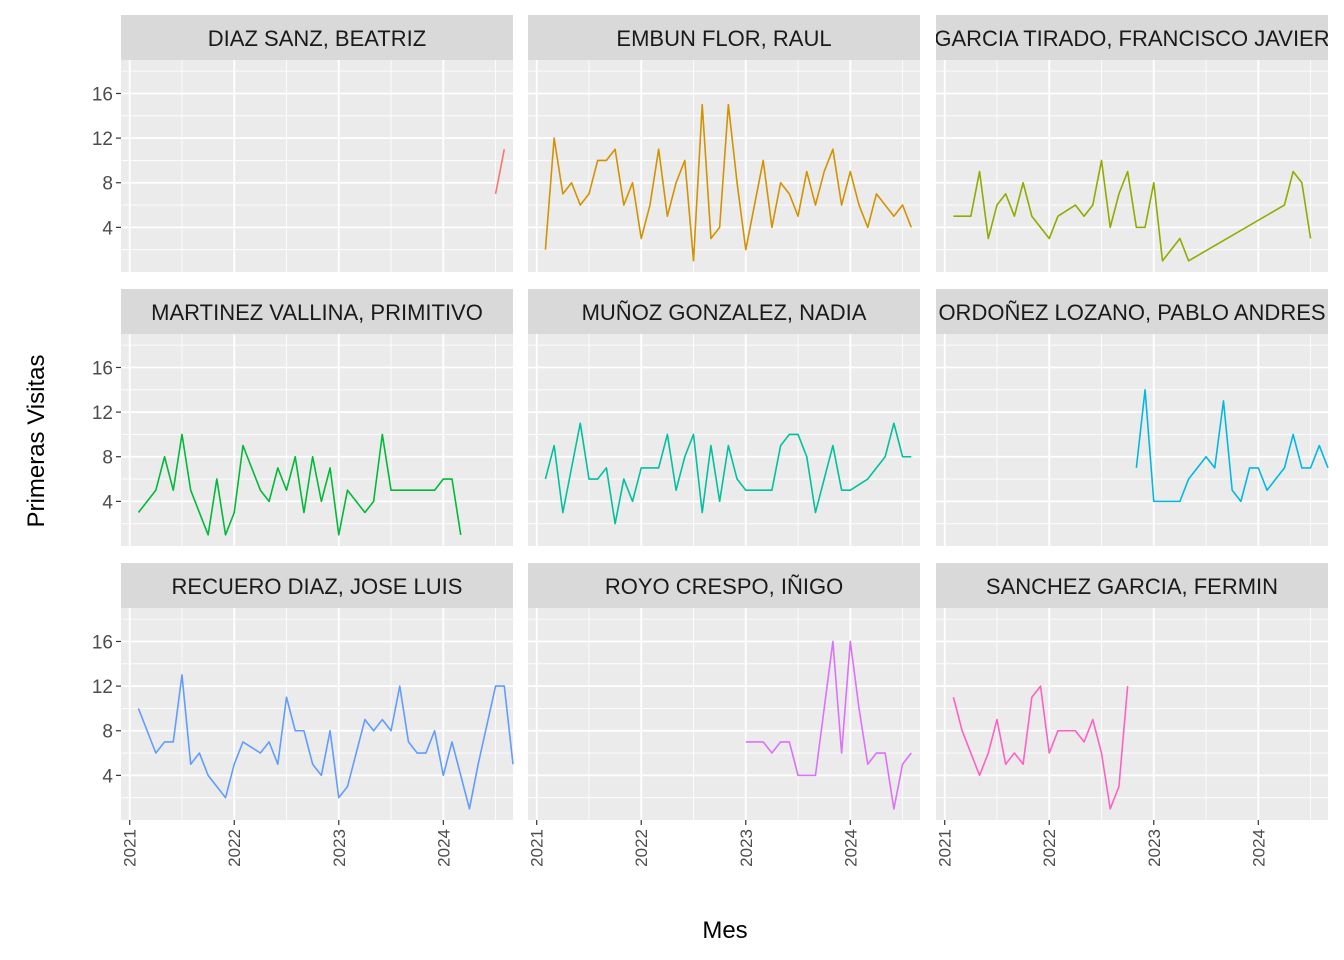  I want to click on y-axis-title: Primeras Visitas, so click(36, 441).